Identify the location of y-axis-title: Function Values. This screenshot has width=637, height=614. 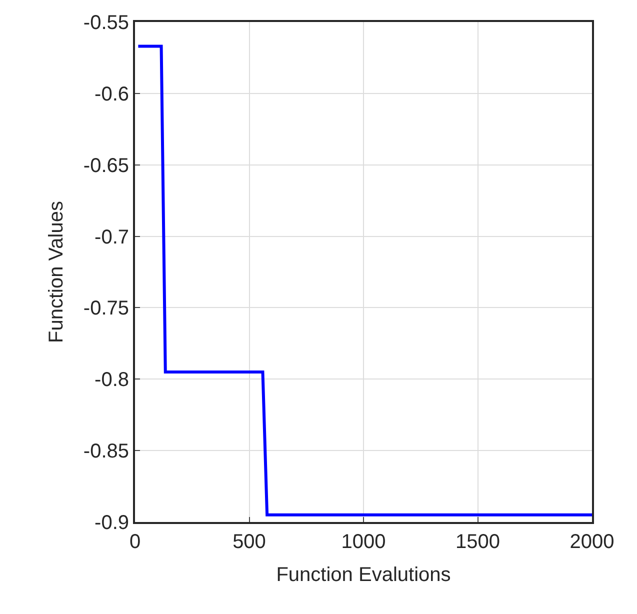
(56, 272).